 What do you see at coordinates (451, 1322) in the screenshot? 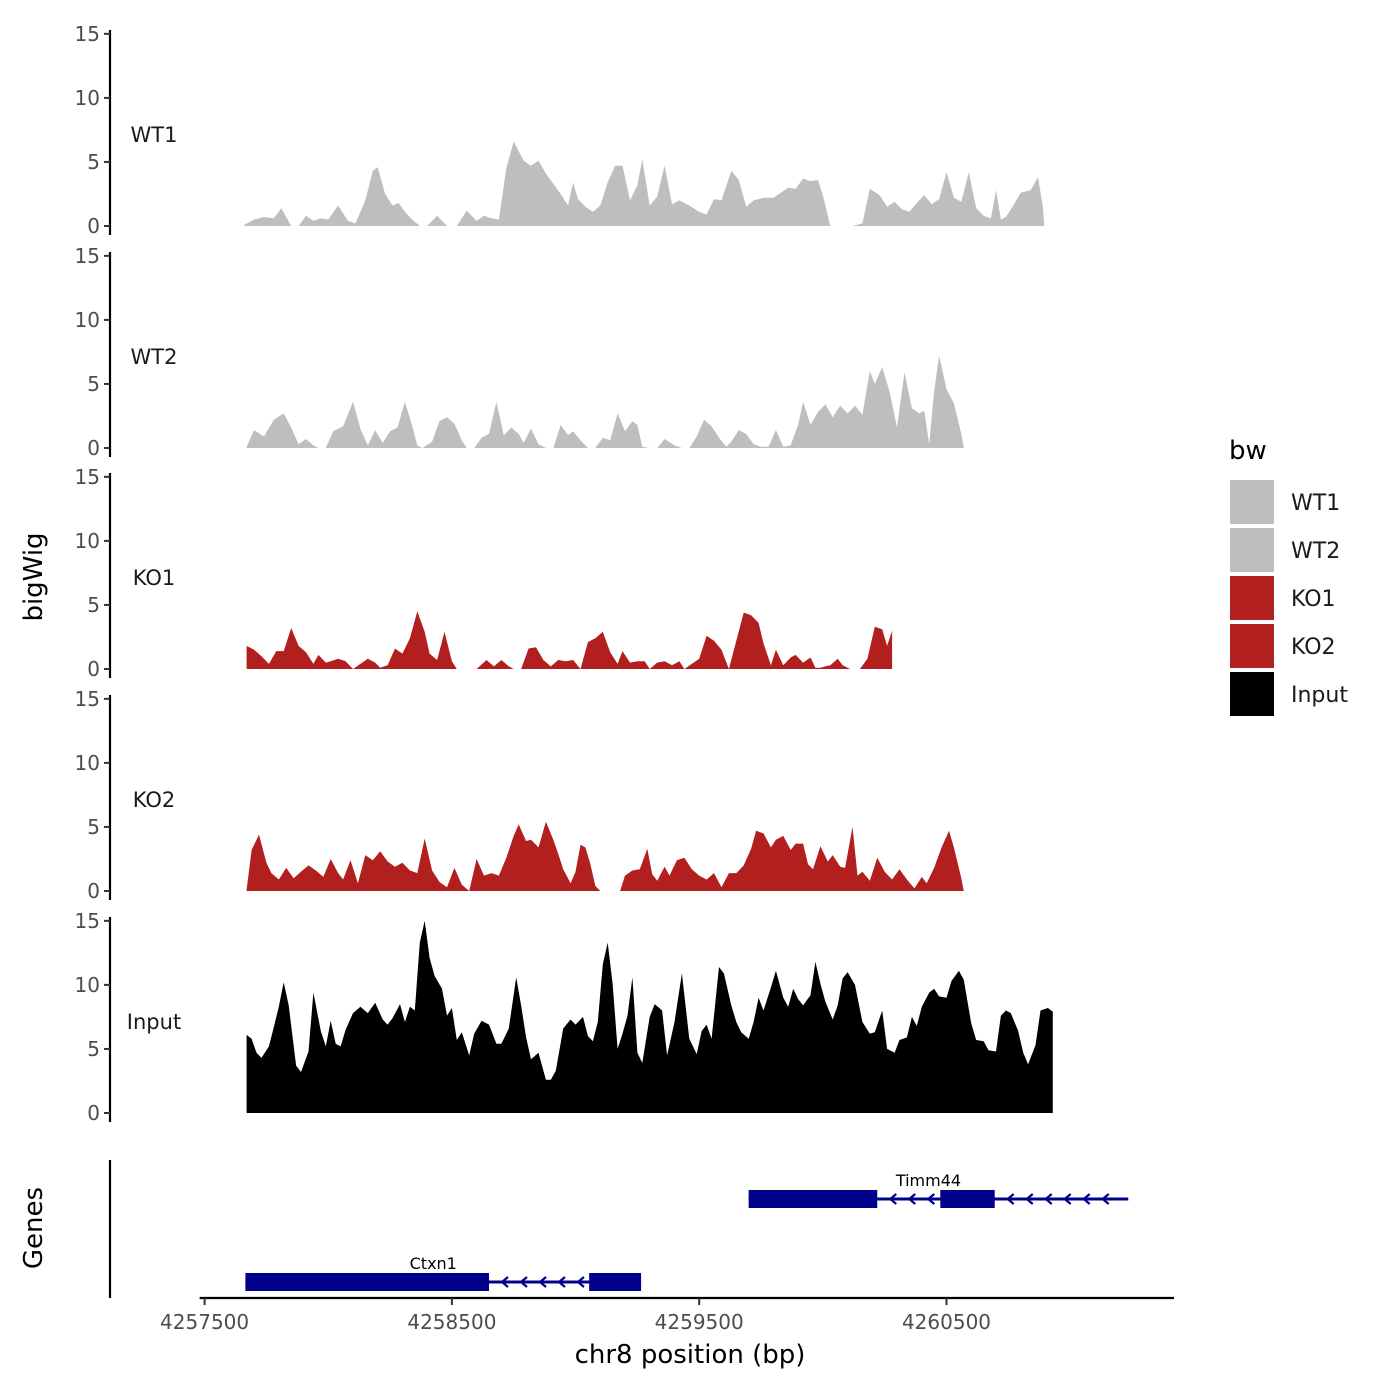
I see `x-tick-label-4258500: 4258500` at bounding box center [451, 1322].